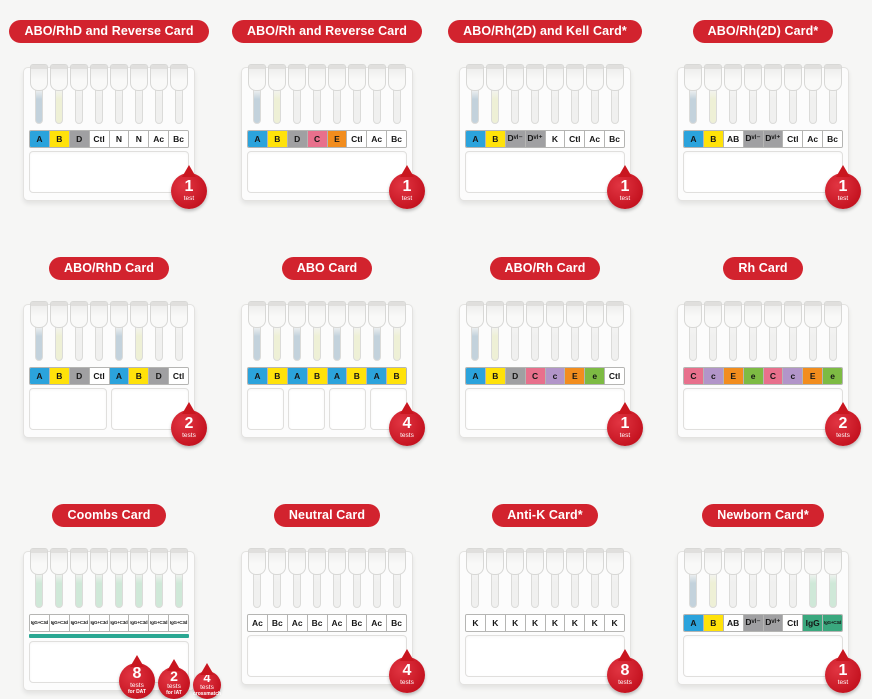 The image size is (872, 699). What do you see at coordinates (843, 190) in the screenshot?
I see `blood-drop-icon: 1 test` at bounding box center [843, 190].